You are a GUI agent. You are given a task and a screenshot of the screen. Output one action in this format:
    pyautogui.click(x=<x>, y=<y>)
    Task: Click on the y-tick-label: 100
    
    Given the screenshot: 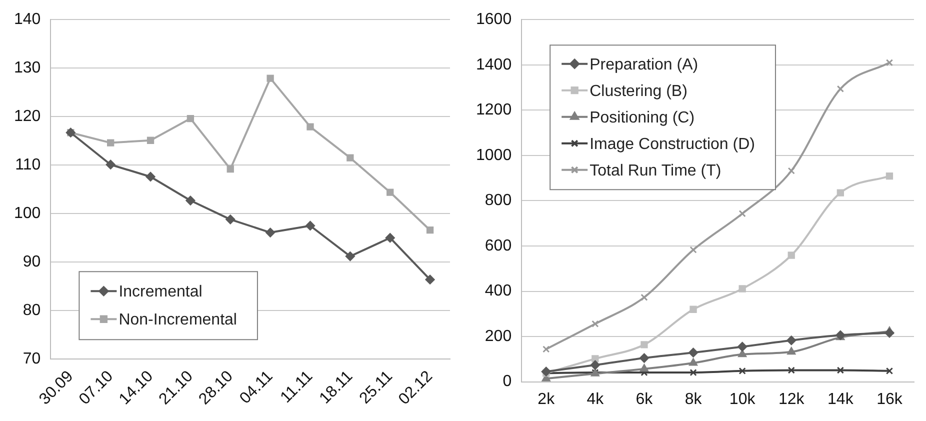 What is the action you would take?
    pyautogui.click(x=27, y=213)
    